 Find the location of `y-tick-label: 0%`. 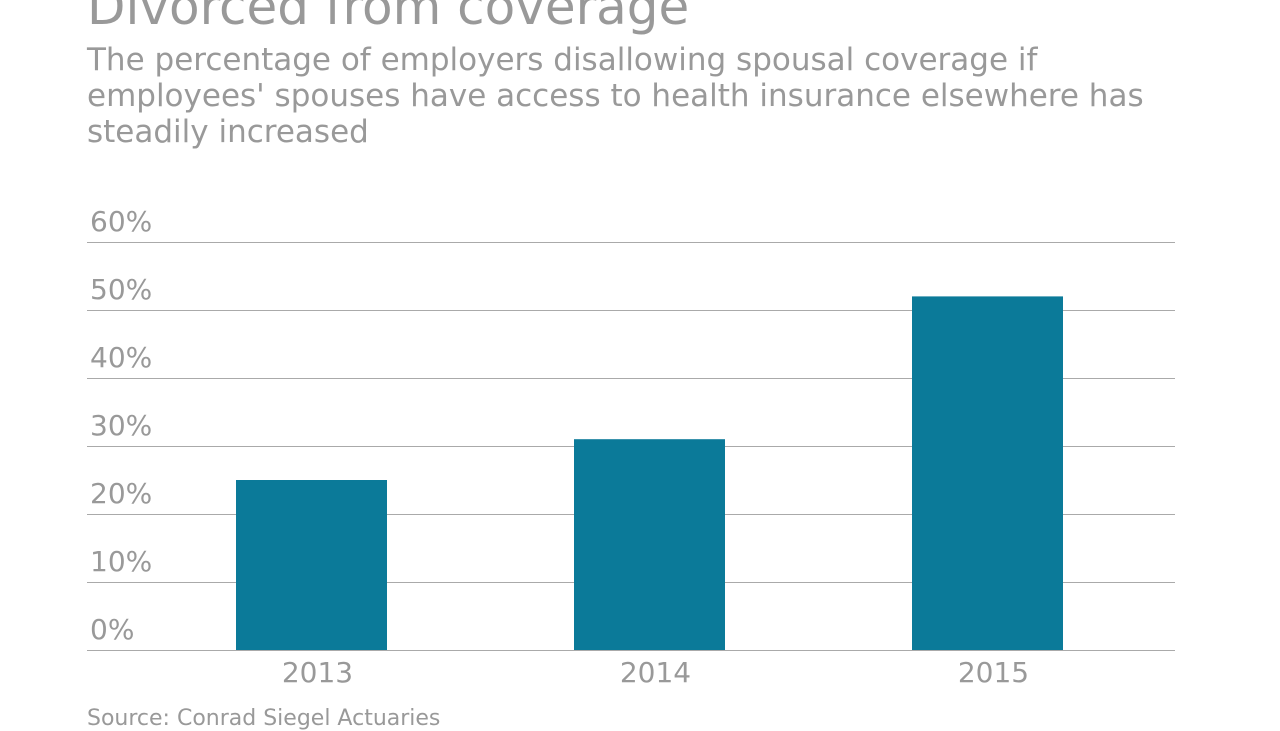

y-tick-label: 0% is located at coordinates (112, 629).